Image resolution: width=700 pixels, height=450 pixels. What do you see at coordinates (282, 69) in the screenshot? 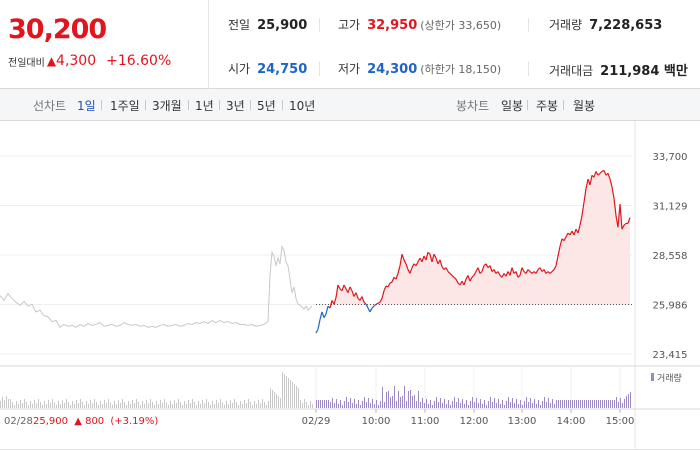
I see `open-value: 24,750` at bounding box center [282, 69].